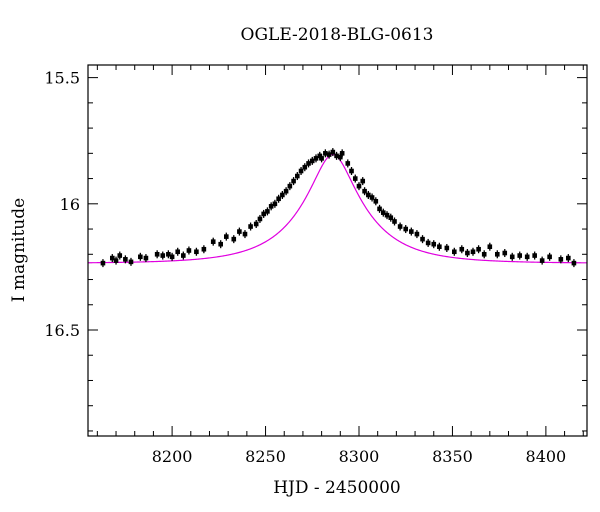 This screenshot has width=600, height=512. What do you see at coordinates (337, 488) in the screenshot?
I see `x-axis-label: HJD - 2450000` at bounding box center [337, 488].